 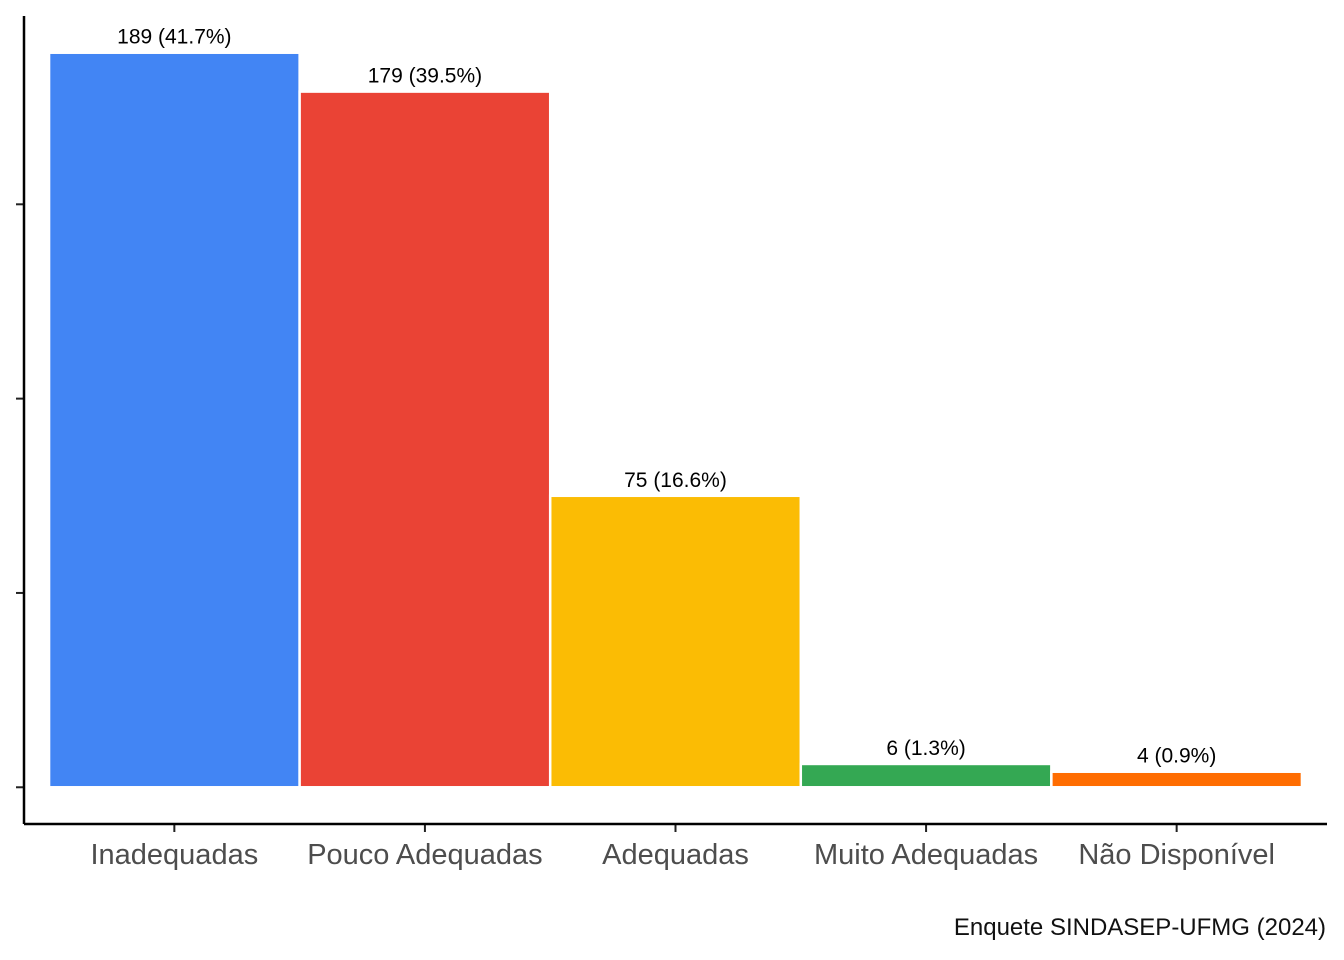 What do you see at coordinates (424, 855) in the screenshot?
I see `x-tick-label-1: Pouco Adequadas` at bounding box center [424, 855].